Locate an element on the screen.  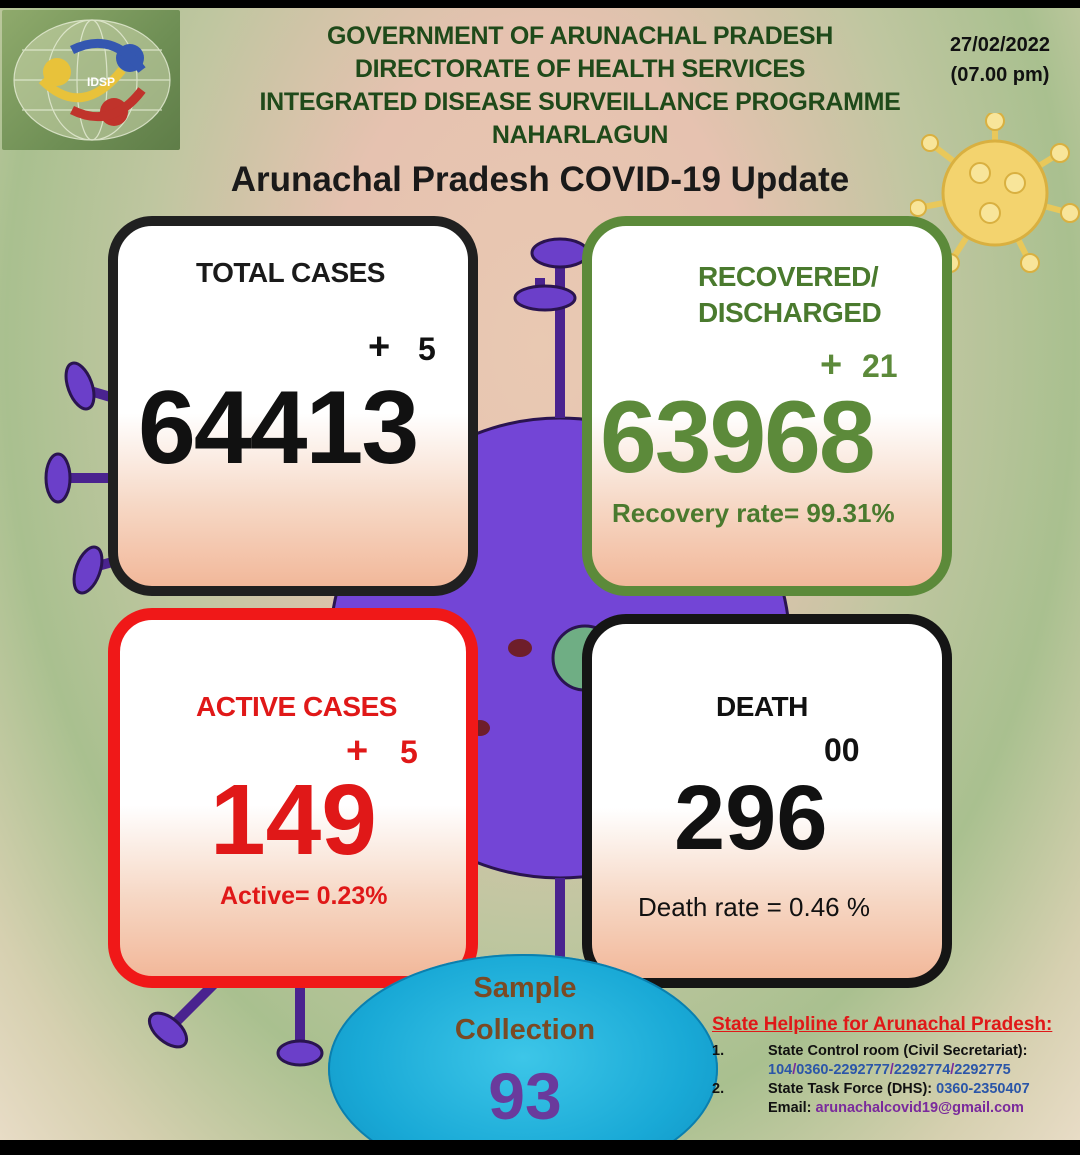
phone-link: 2292775 is located at coordinates (982, 1070).